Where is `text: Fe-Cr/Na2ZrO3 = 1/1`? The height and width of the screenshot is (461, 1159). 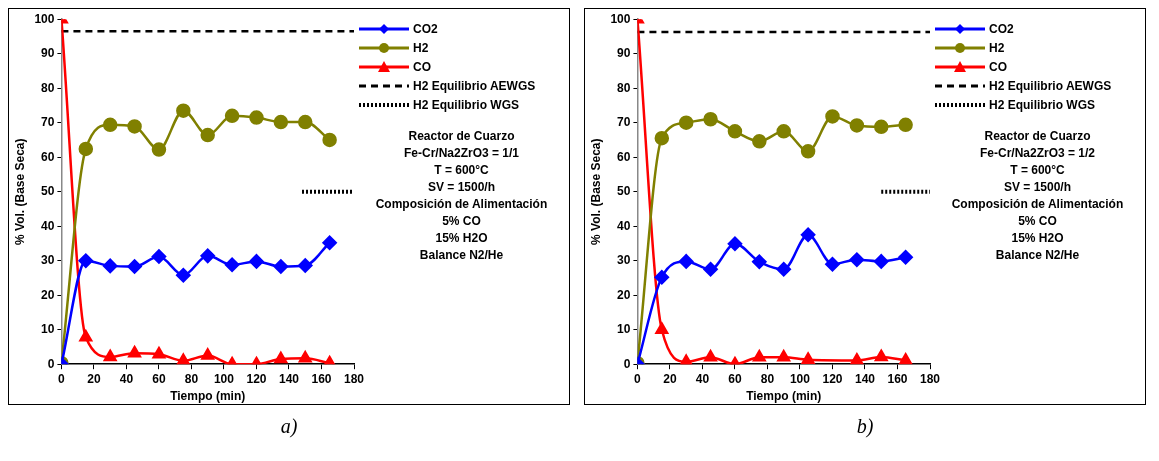 text: Fe-Cr/Na2ZrO3 = 1/1 is located at coordinates (461, 153).